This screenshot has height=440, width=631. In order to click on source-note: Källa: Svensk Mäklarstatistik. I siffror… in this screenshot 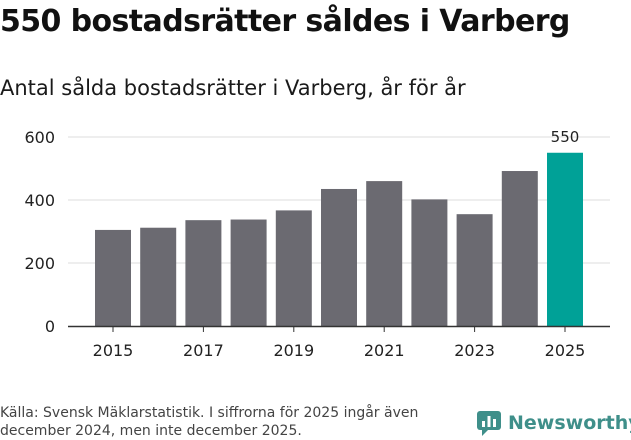, I will do `click(209, 422)`.